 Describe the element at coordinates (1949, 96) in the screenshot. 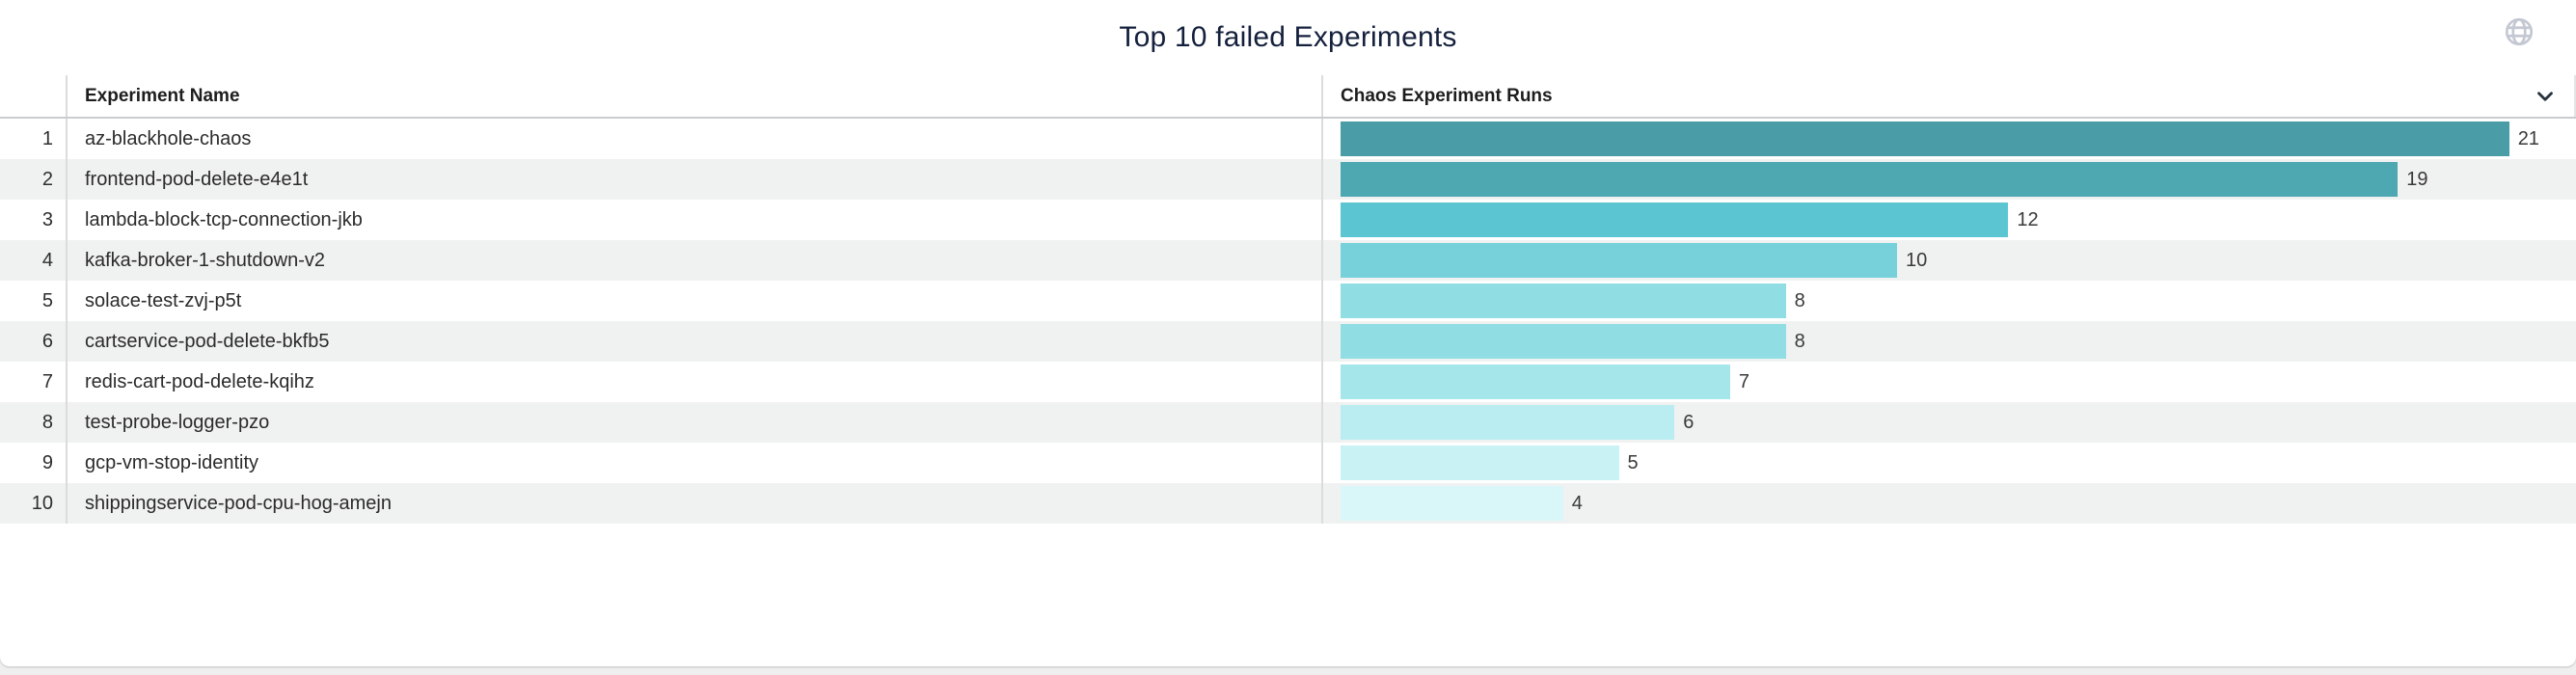

I see `runs-column-header: Chaos Experiment Runs` at that location.